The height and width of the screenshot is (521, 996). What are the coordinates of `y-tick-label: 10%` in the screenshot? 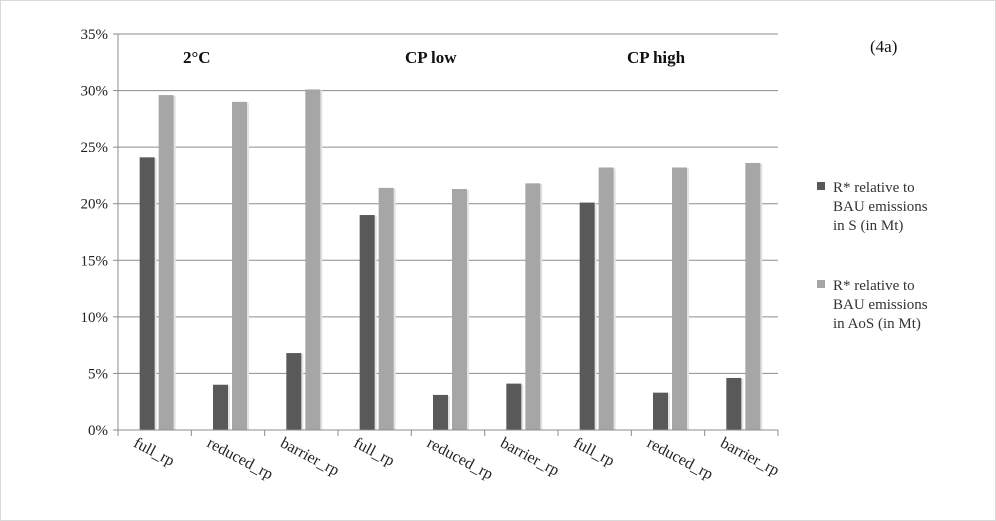 It's located at (95, 318).